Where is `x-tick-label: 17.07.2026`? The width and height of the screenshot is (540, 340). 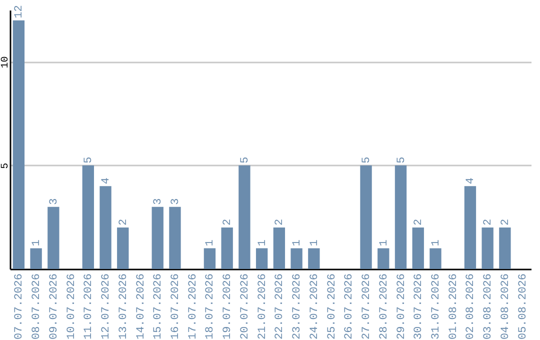 x-tick-label: 17.07.2026 is located at coordinates (193, 307).